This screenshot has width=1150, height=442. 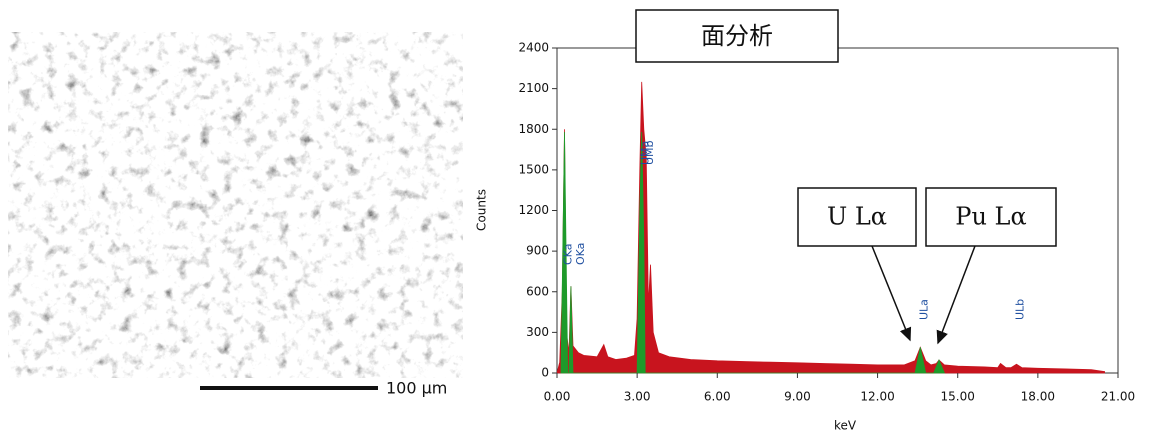 What do you see at coordinates (533, 210) in the screenshot?
I see `y-tick-label: 1200` at bounding box center [533, 210].